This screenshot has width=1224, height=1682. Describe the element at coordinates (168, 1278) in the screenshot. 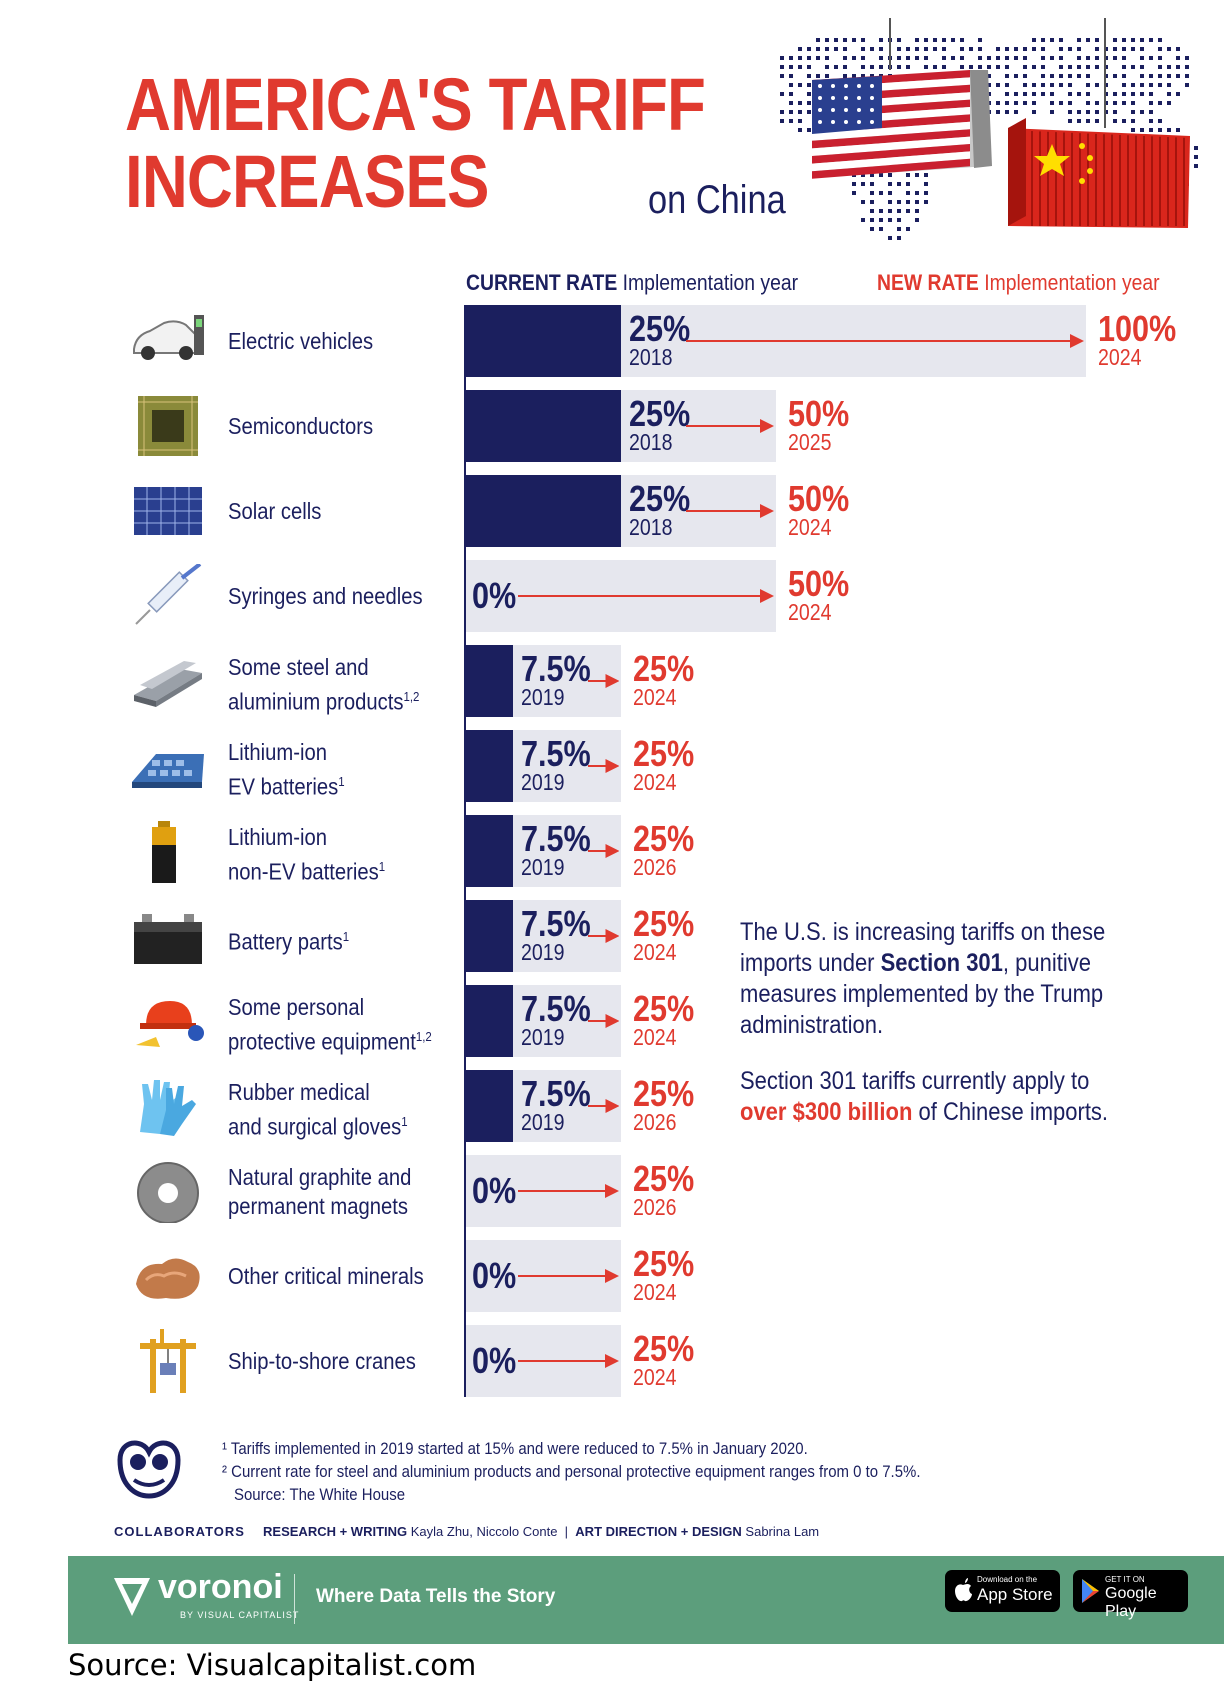

I see `mineral-rock-icon` at that location.